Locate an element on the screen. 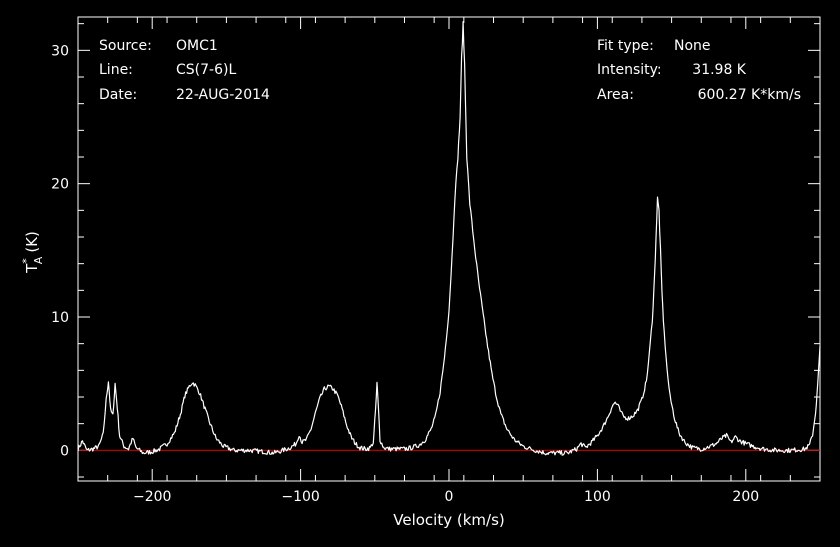 This screenshot has width=840, height=547. intensity-label: Intensity: is located at coordinates (629, 70).